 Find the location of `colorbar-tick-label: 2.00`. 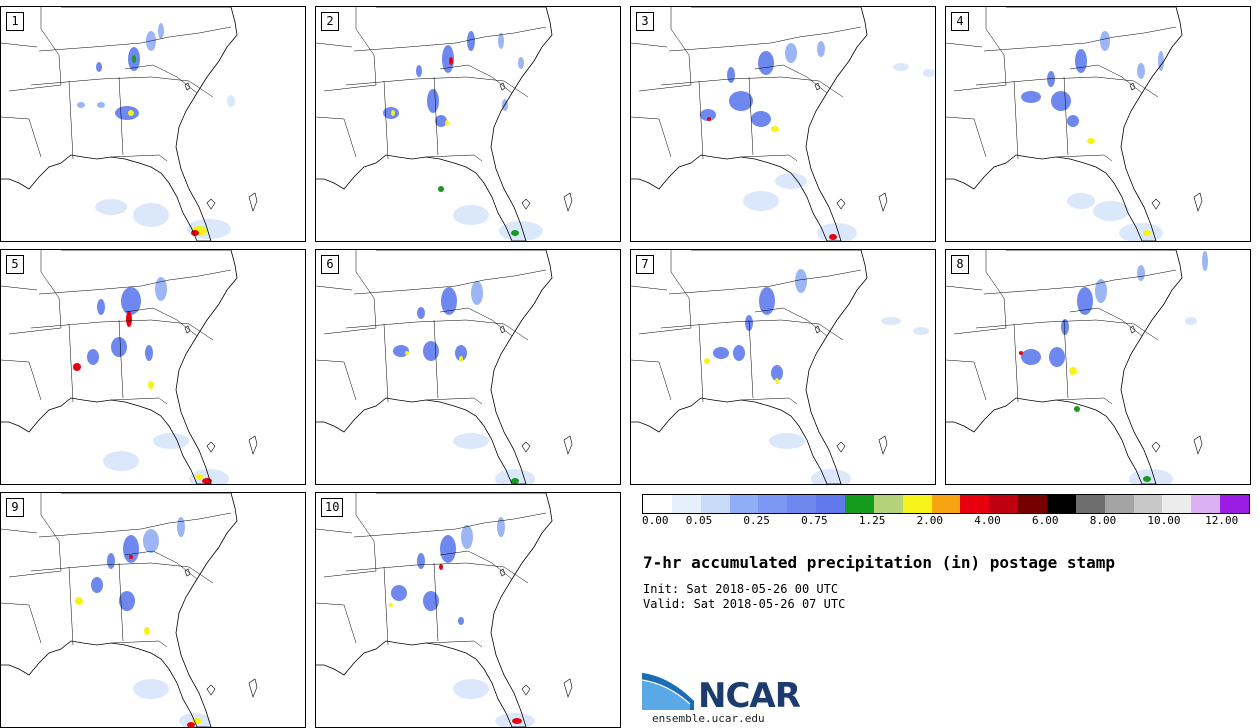

colorbar-tick-label: 2.00 is located at coordinates (930, 520).